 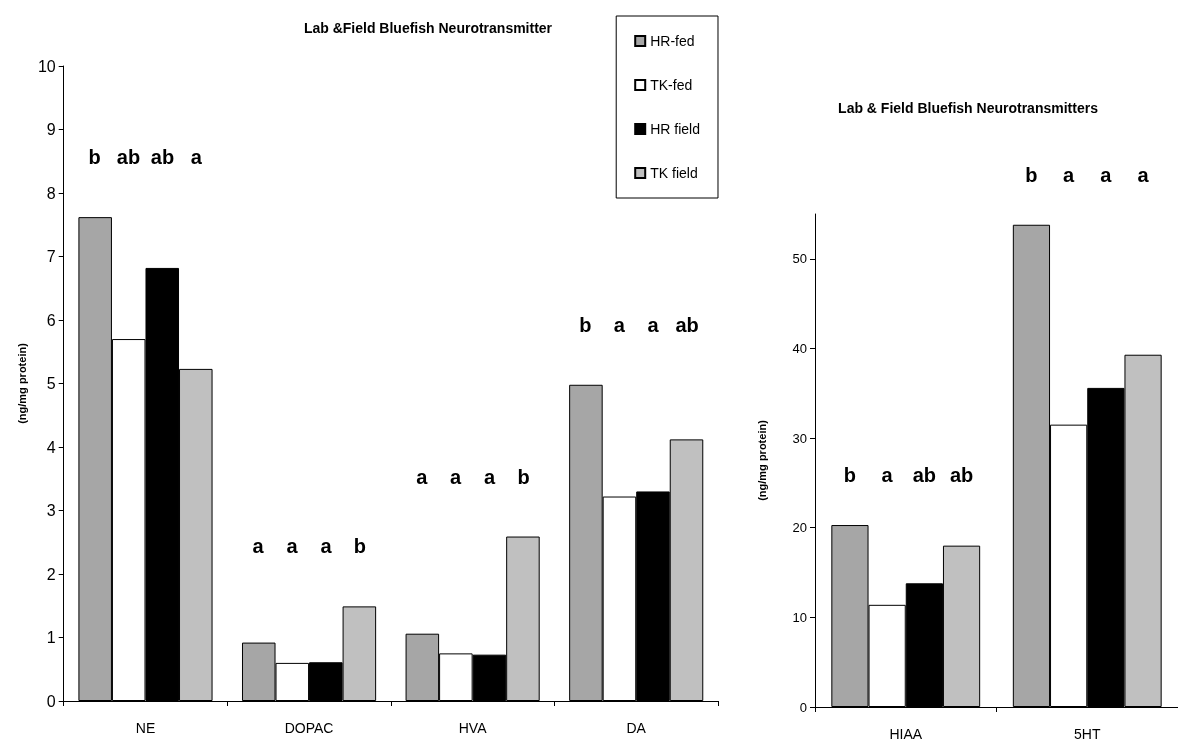 I want to click on y-tick-label: 2, so click(x=51, y=574).